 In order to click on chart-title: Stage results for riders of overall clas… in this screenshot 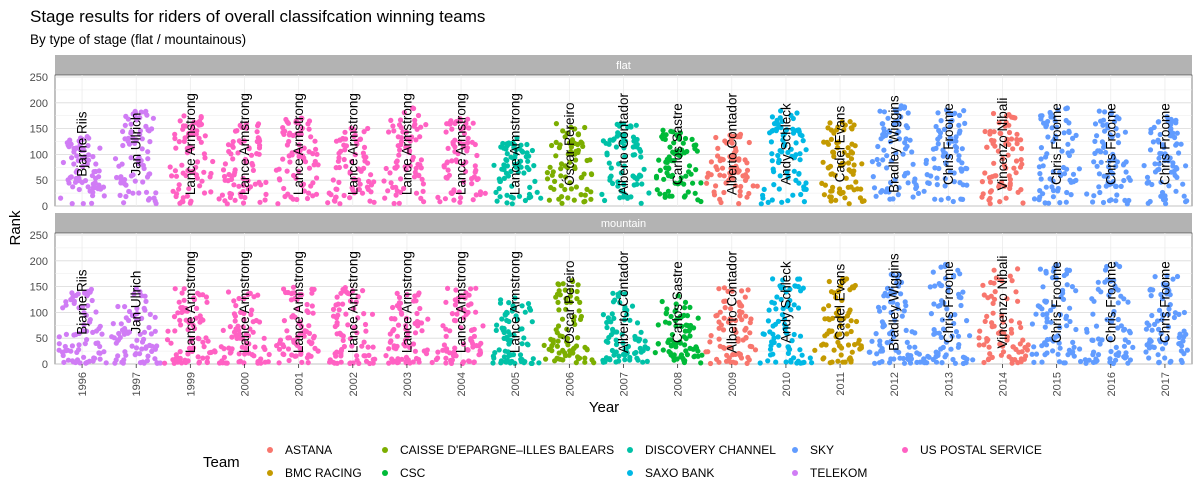, I will do `click(257, 16)`.